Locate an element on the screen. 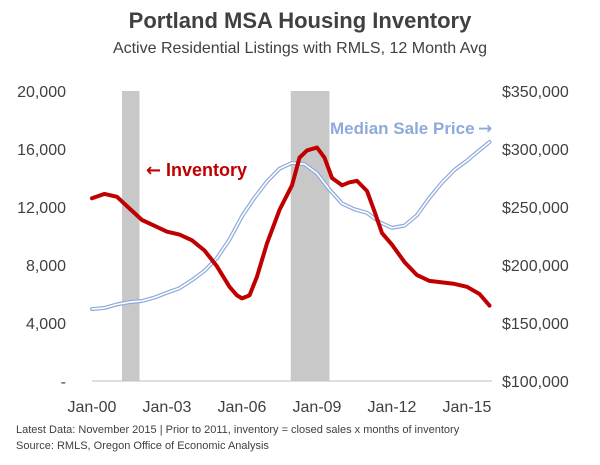  x-tick-label: Jan-00 is located at coordinates (92, 407).